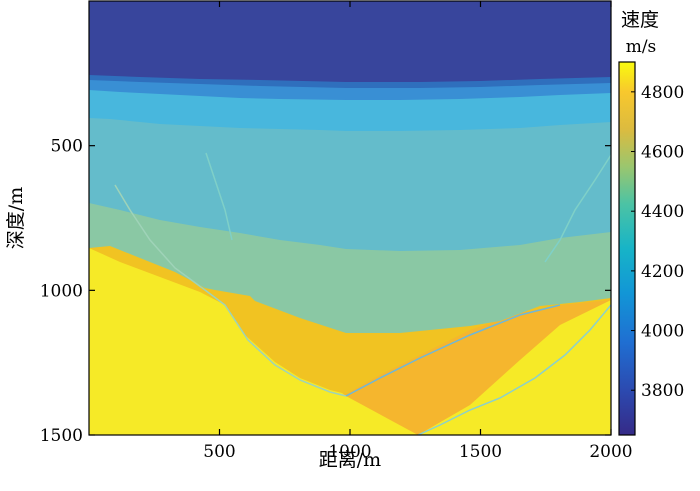  Describe the element at coordinates (67, 147) in the screenshot. I see `y-tick-label: 500` at that location.